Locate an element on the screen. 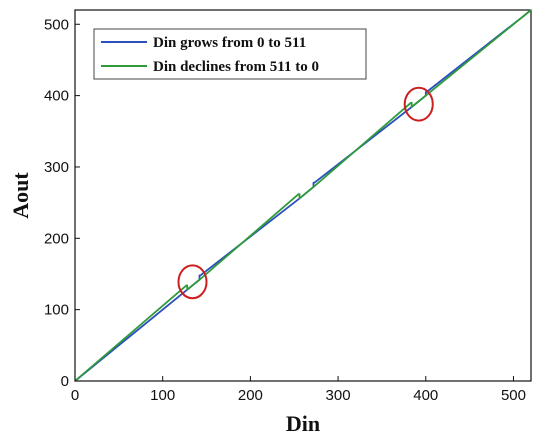  x-tick-label: 400 is located at coordinates (425, 395).